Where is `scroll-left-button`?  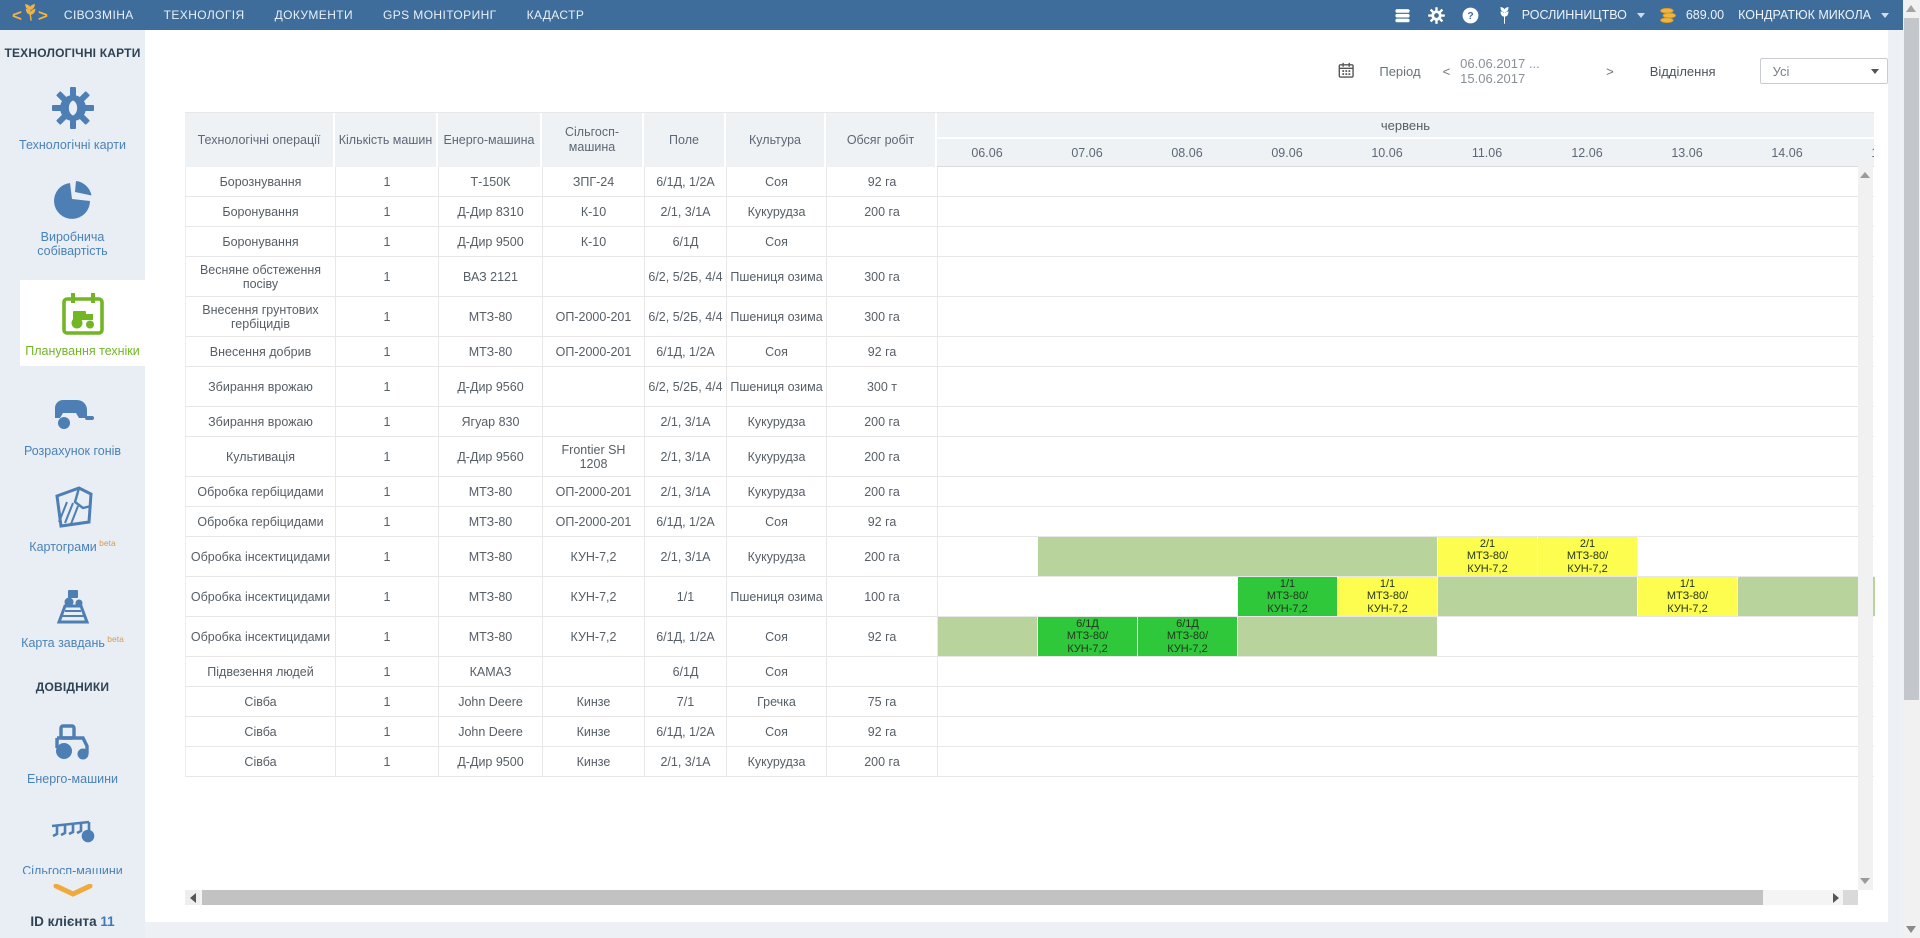 scroll-left-button is located at coordinates (192, 897).